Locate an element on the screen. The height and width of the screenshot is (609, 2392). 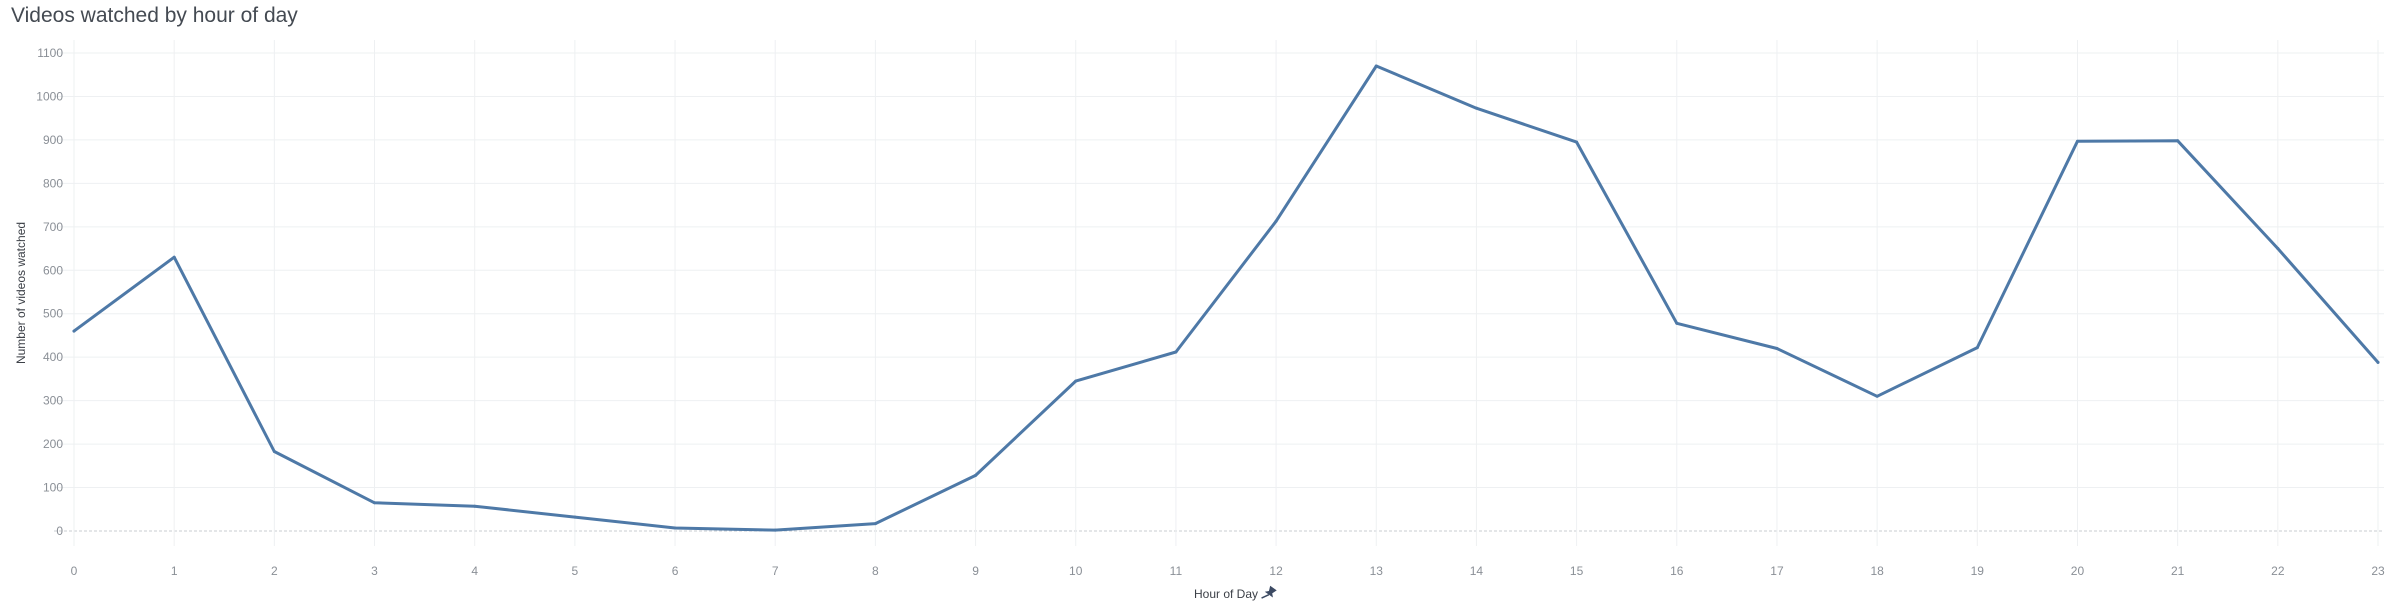
x-axis-title: Hour of Day is located at coordinates (1226, 594).